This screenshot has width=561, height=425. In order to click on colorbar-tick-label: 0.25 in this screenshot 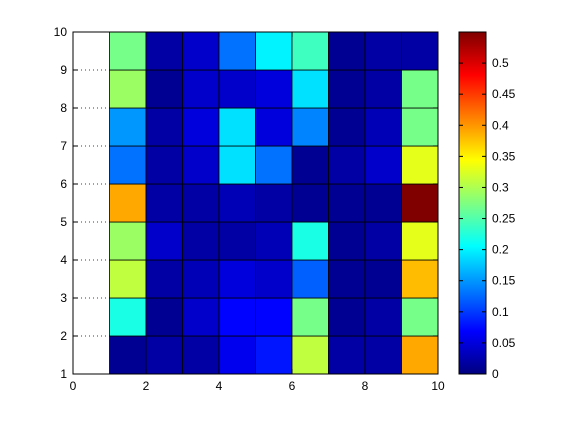, I will do `click(504, 219)`.